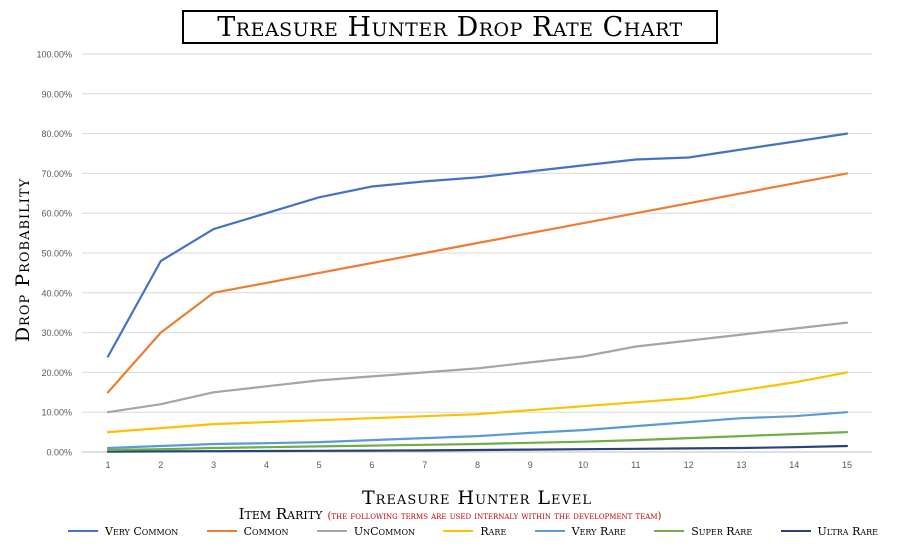  What do you see at coordinates (722, 531) in the screenshot?
I see `legend-label: Super Rare` at bounding box center [722, 531].